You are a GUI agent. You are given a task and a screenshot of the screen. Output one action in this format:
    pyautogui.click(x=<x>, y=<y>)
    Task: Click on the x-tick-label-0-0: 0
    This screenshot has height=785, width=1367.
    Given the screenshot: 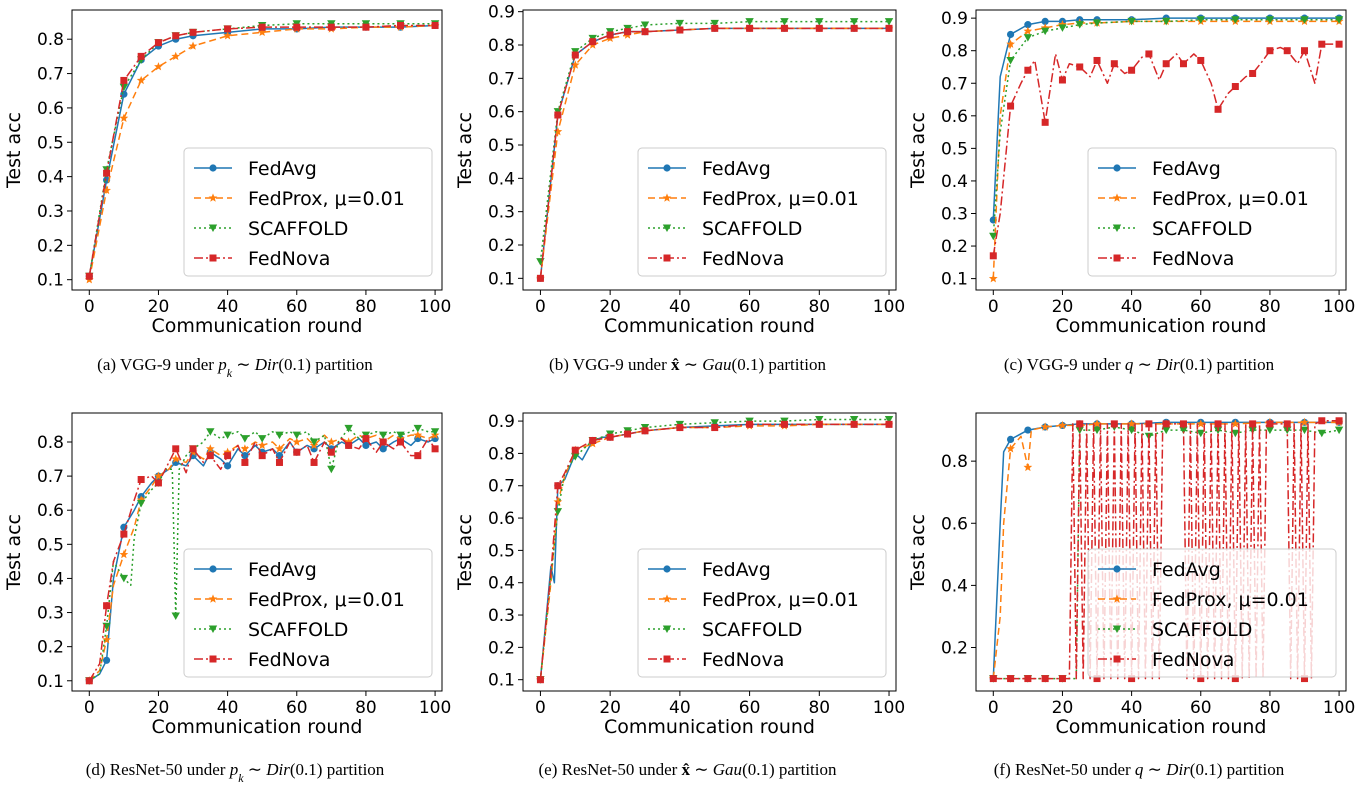 What is the action you would take?
    pyautogui.click(x=89, y=307)
    